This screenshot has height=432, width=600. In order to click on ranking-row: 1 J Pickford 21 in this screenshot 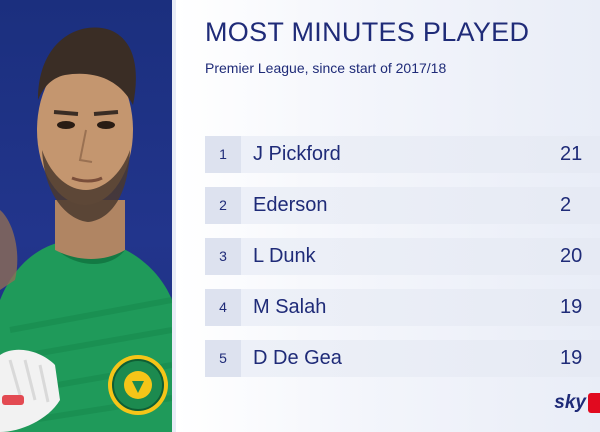, I will do `click(402, 154)`.